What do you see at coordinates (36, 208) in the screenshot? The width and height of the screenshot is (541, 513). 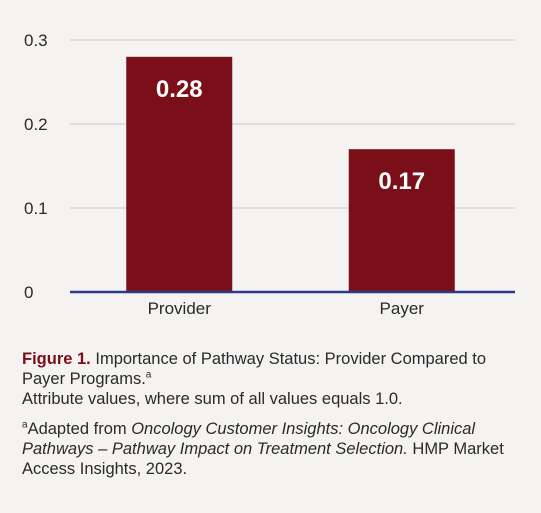 I see `y-tick-label: 0.1` at bounding box center [36, 208].